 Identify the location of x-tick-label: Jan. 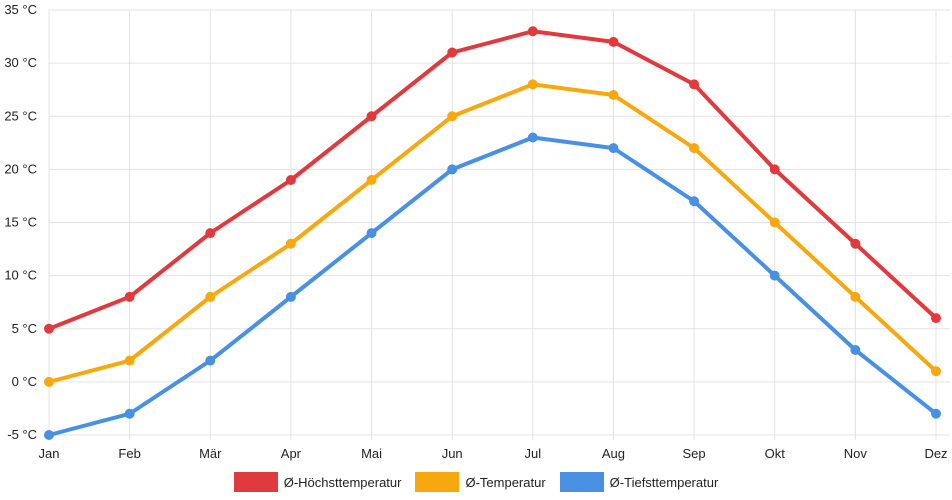
(49, 453).